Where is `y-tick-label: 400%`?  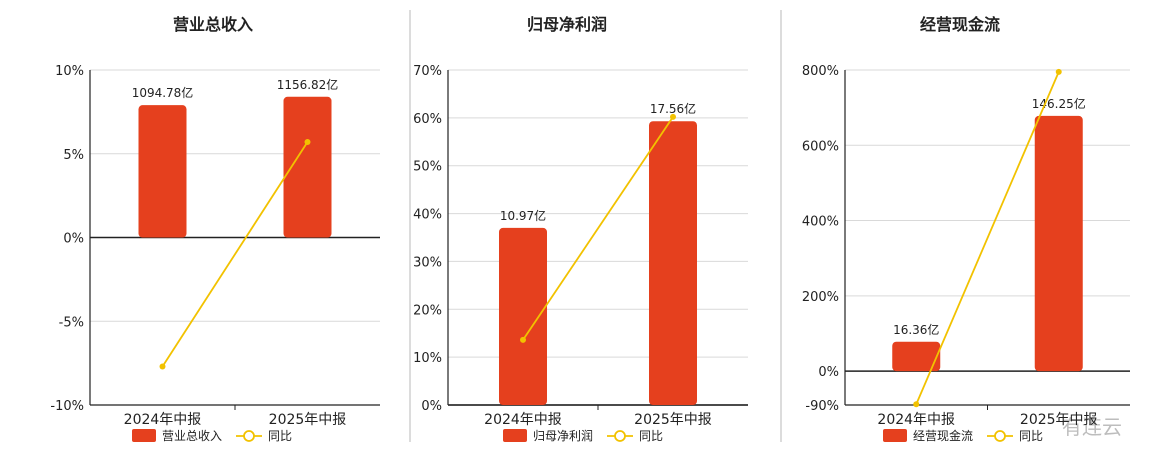 y-tick-label: 400% is located at coordinates (820, 222).